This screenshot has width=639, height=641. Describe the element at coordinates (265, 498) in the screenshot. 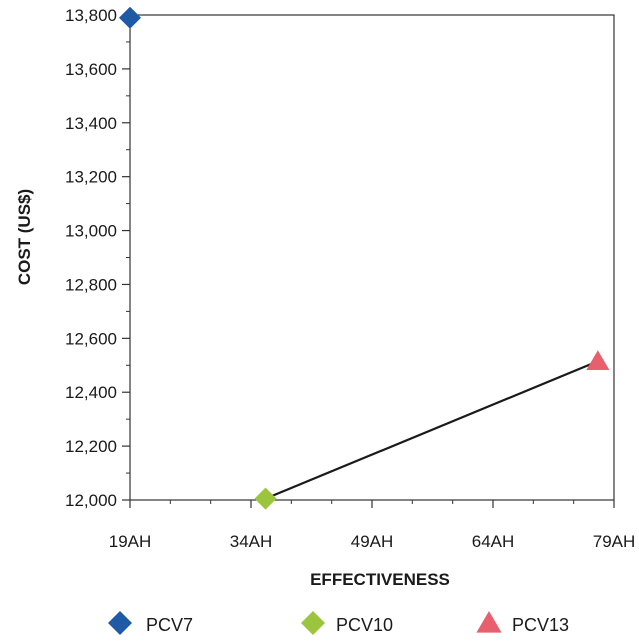

I see `data-point-pcv10` at that location.